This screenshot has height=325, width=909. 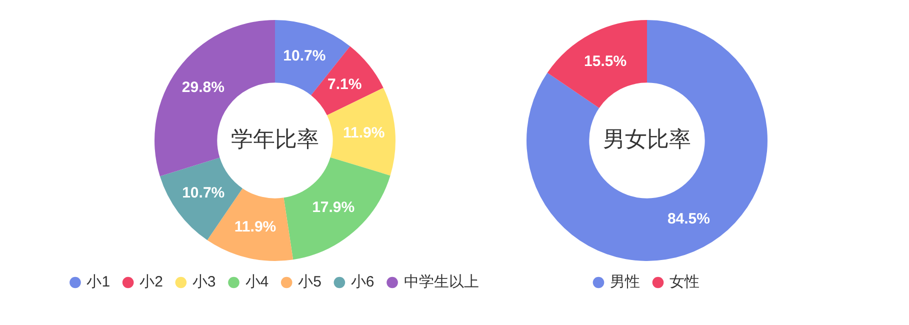 I want to click on legend-label: 小4, so click(x=257, y=282).